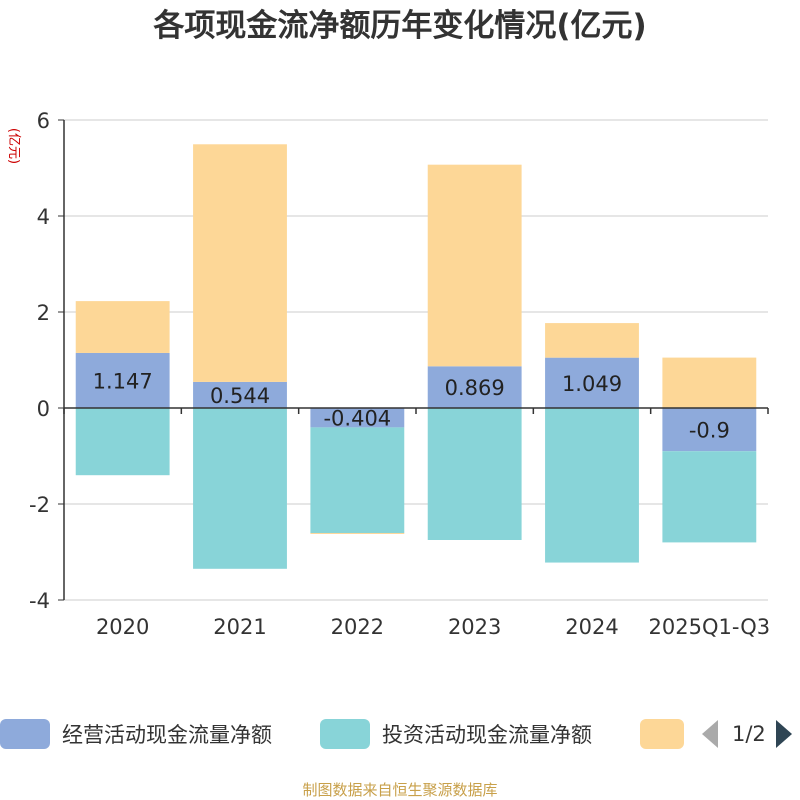  I want to click on bar-s0-2023, so click(474, 387).